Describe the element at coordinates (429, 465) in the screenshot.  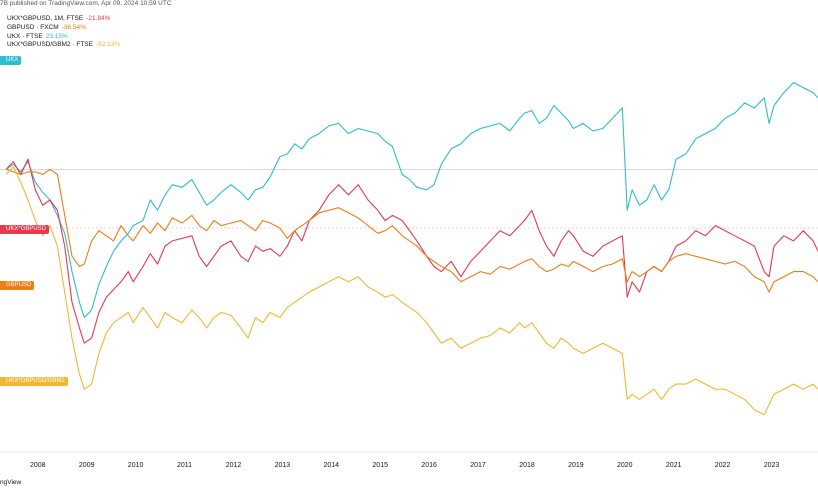
I see `x-tick-label: 2016` at that location.